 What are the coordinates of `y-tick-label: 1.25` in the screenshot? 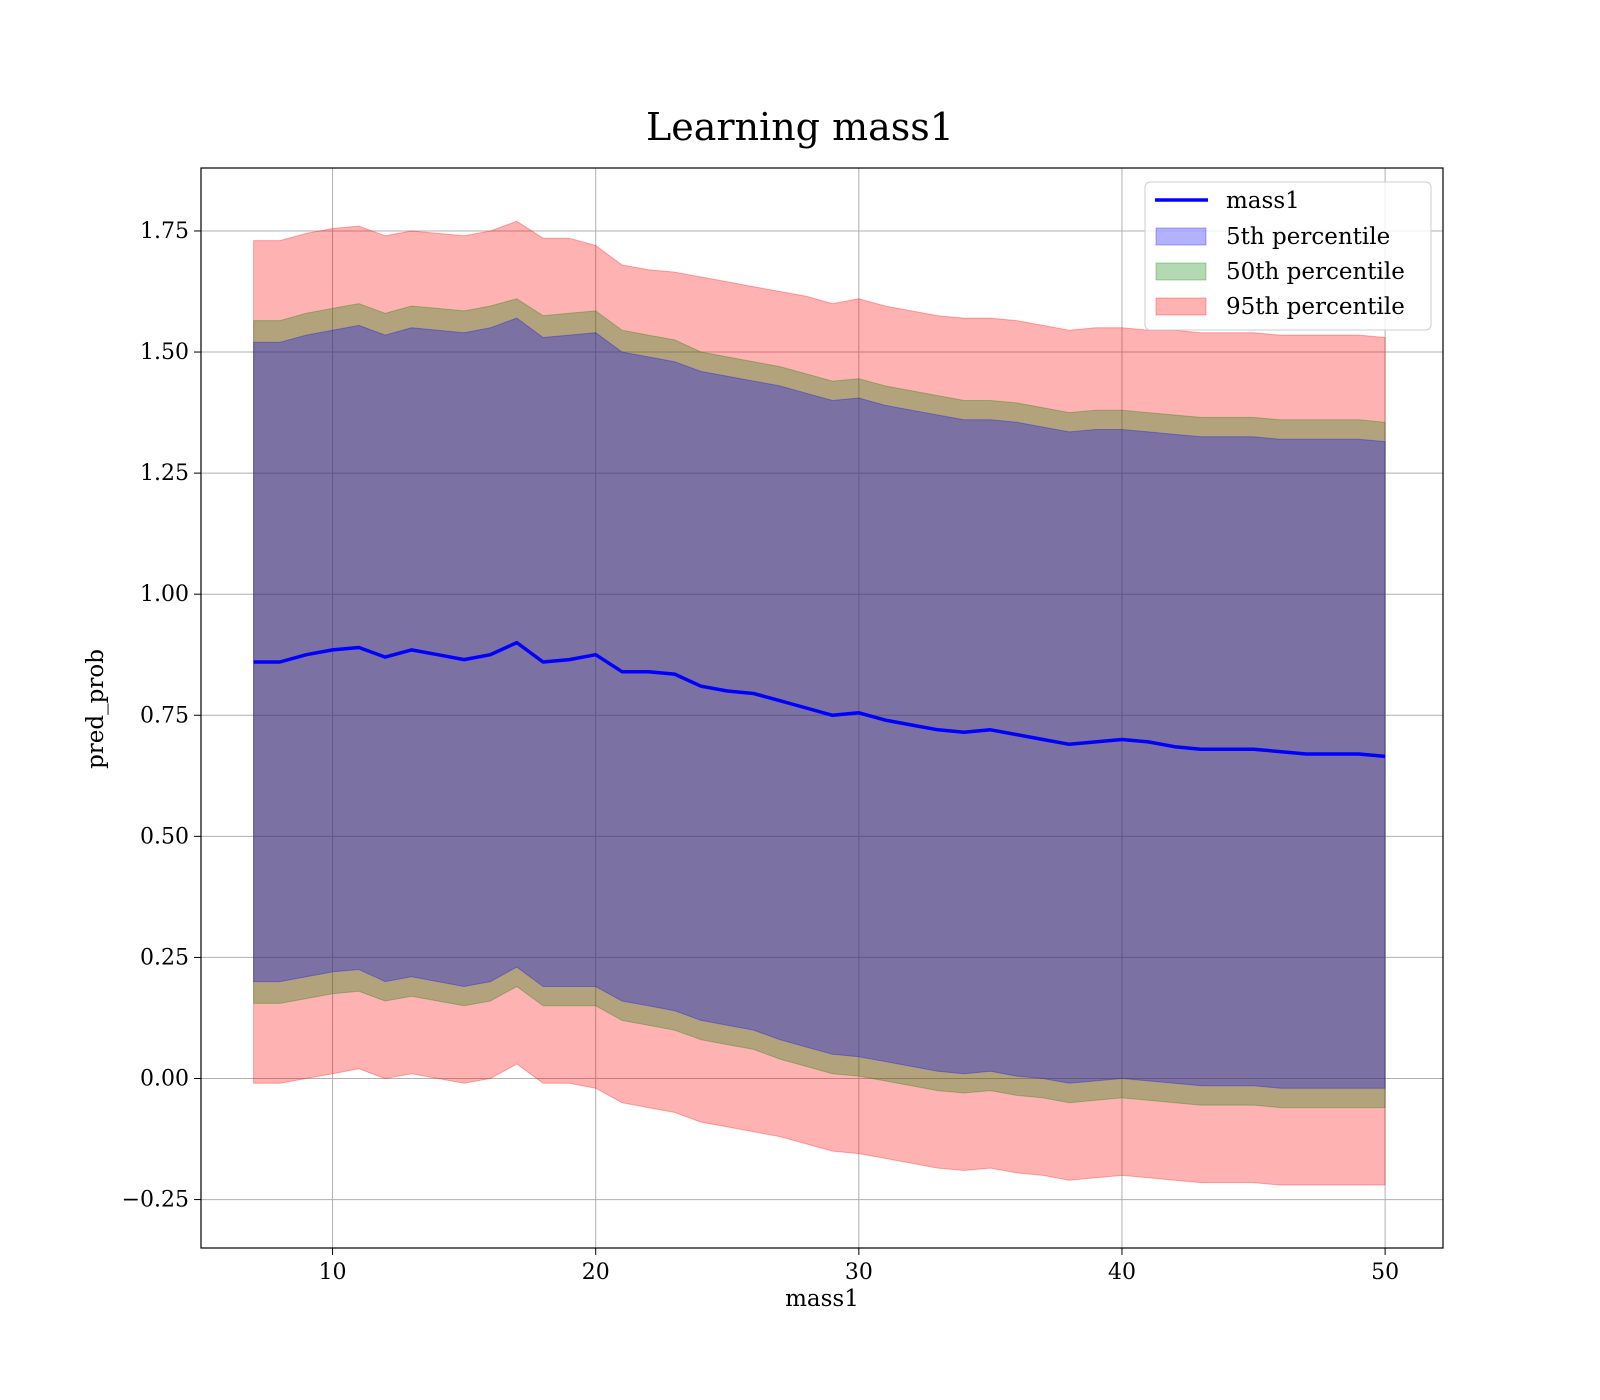 It's located at (164, 473).